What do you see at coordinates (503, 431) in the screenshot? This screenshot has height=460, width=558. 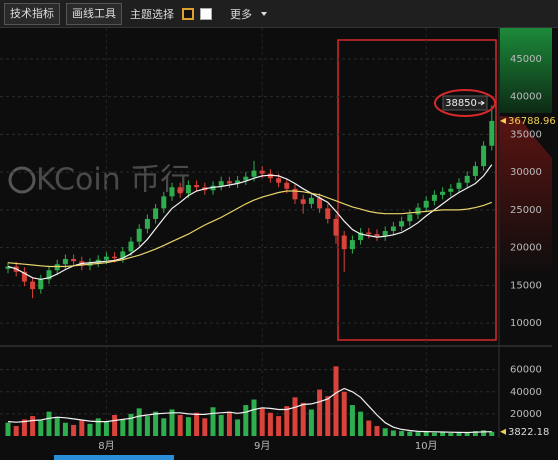 I see `last-volume-arrow` at bounding box center [503, 431].